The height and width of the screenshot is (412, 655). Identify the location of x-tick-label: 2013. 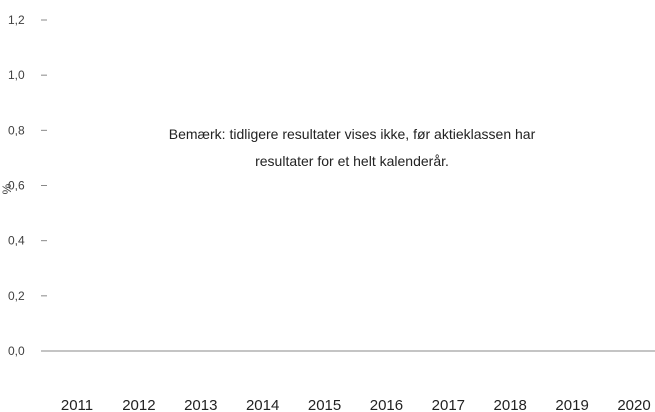
(200, 404).